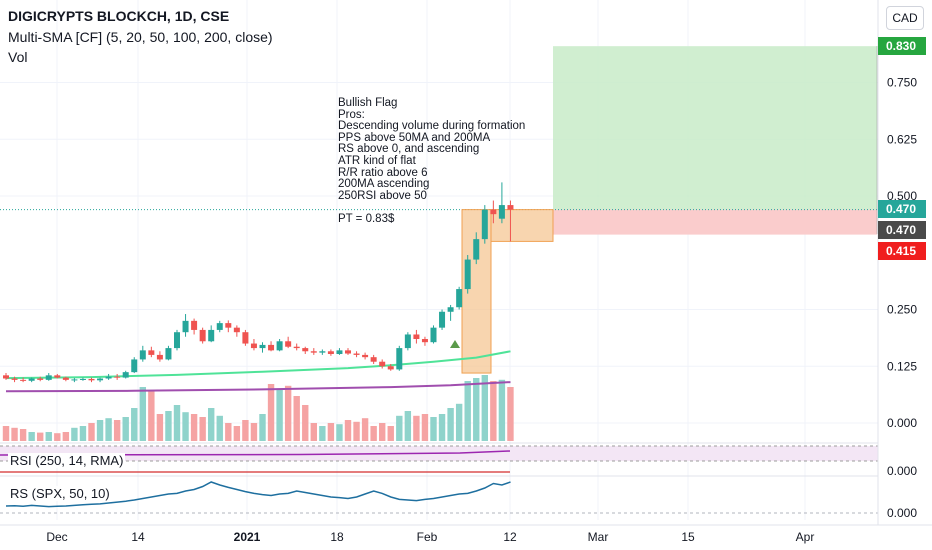 The width and height of the screenshot is (932, 550). What do you see at coordinates (258, 494) in the screenshot?
I see `rs-line` at bounding box center [258, 494].